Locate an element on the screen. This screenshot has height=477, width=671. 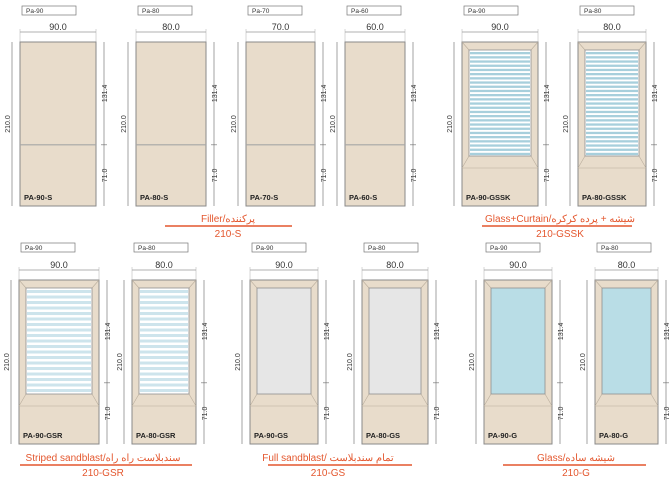
section-caption: Glass/شیشه ساده 210-G is located at coordinates (574, 465).